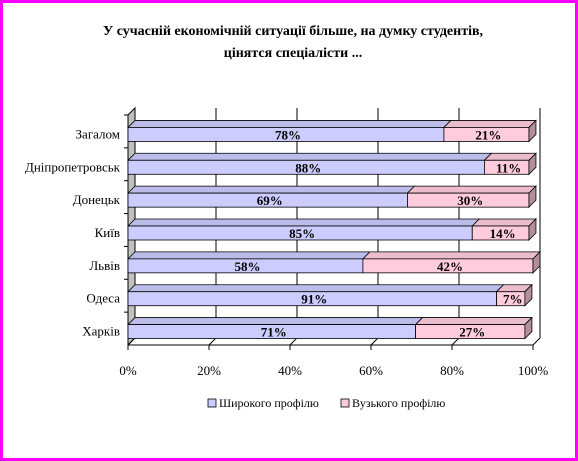 The height and width of the screenshot is (461, 578). I want to click on data-label: 88%, so click(308, 167).